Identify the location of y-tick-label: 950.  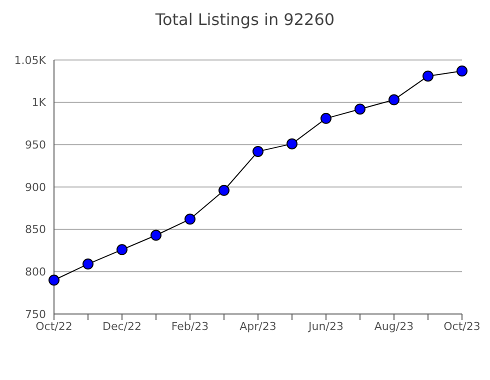
(35, 145).